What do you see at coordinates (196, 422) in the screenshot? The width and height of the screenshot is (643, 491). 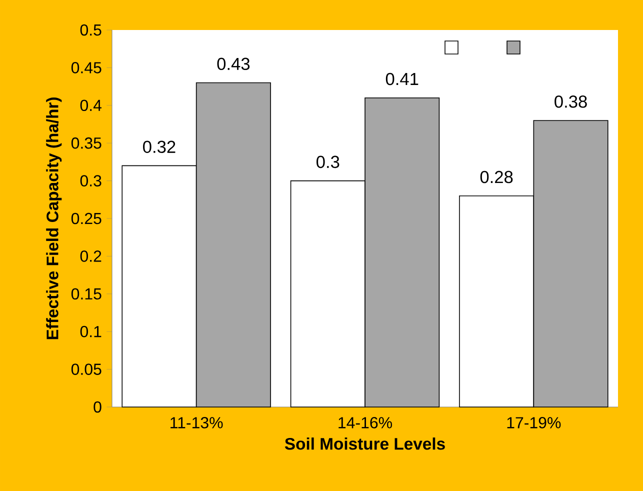 I see `x-tick-label: 11-13%` at bounding box center [196, 422].